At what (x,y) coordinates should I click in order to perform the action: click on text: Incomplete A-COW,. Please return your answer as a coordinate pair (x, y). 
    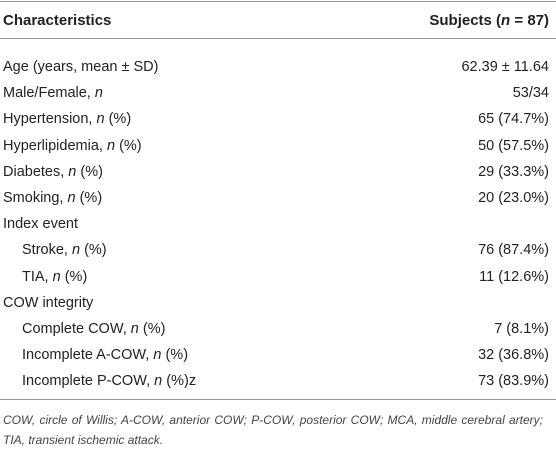
    Looking at the image, I should click on (88, 355).